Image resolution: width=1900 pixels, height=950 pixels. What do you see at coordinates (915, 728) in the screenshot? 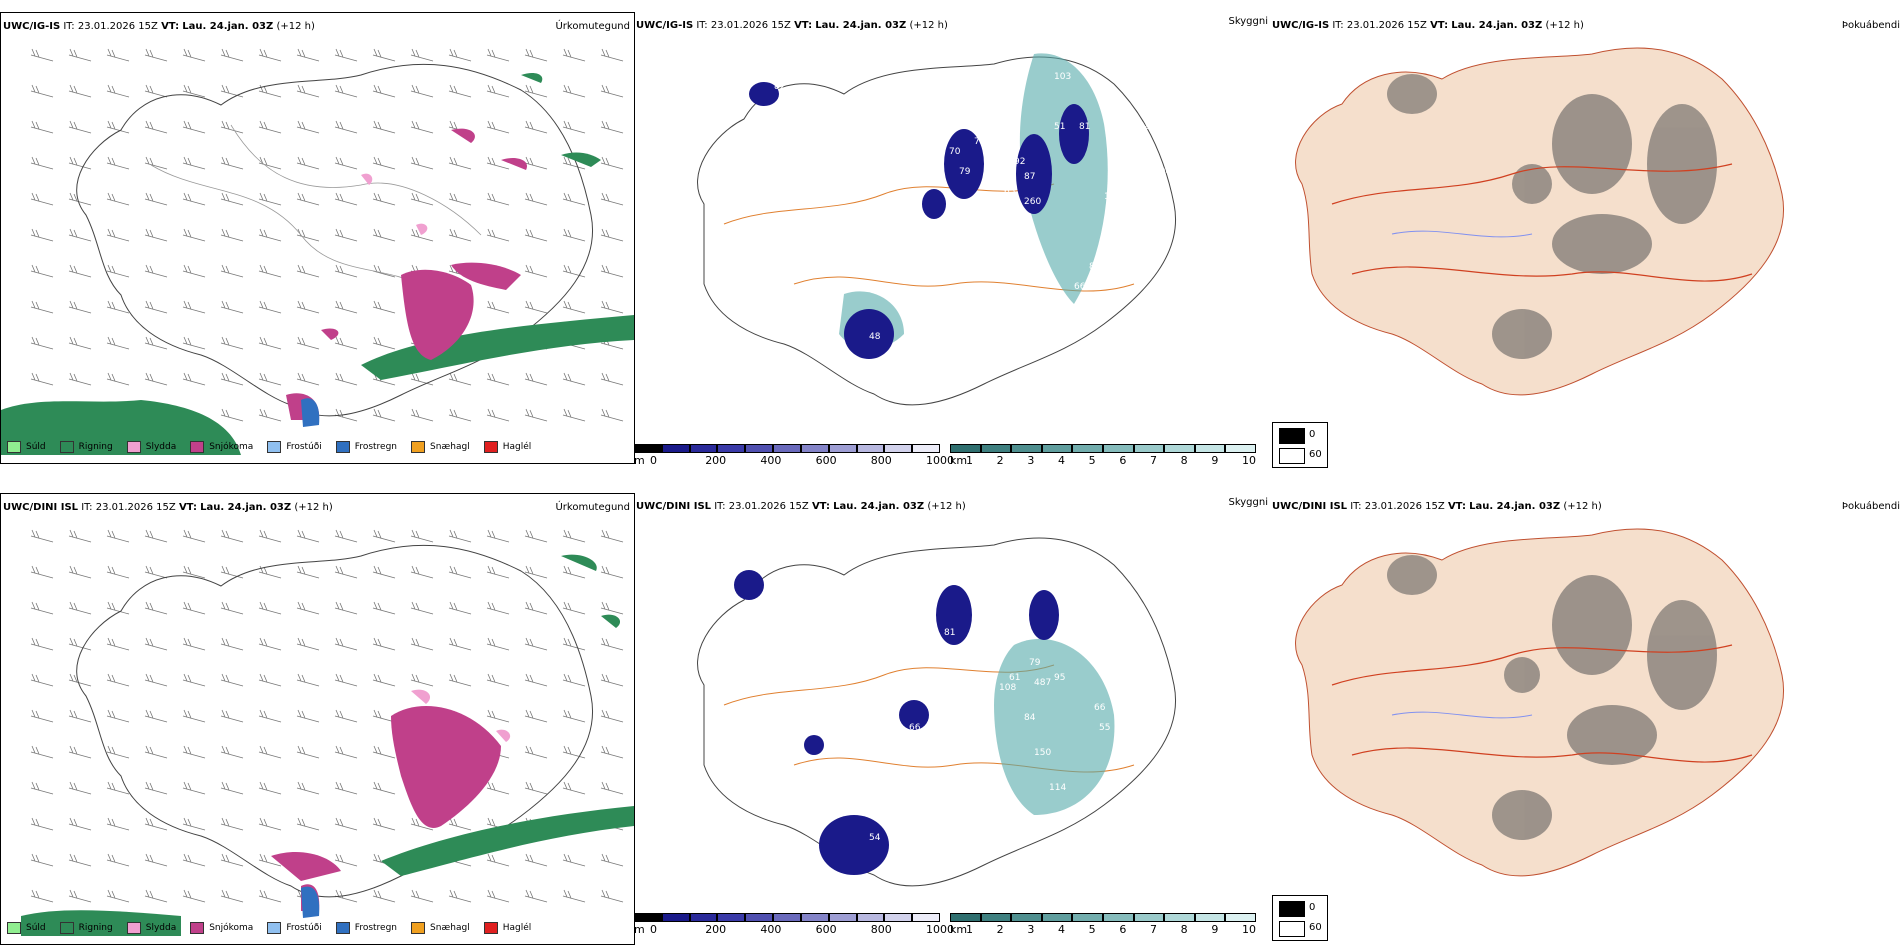
I see `cloudbase-value-label: 66` at bounding box center [915, 728].